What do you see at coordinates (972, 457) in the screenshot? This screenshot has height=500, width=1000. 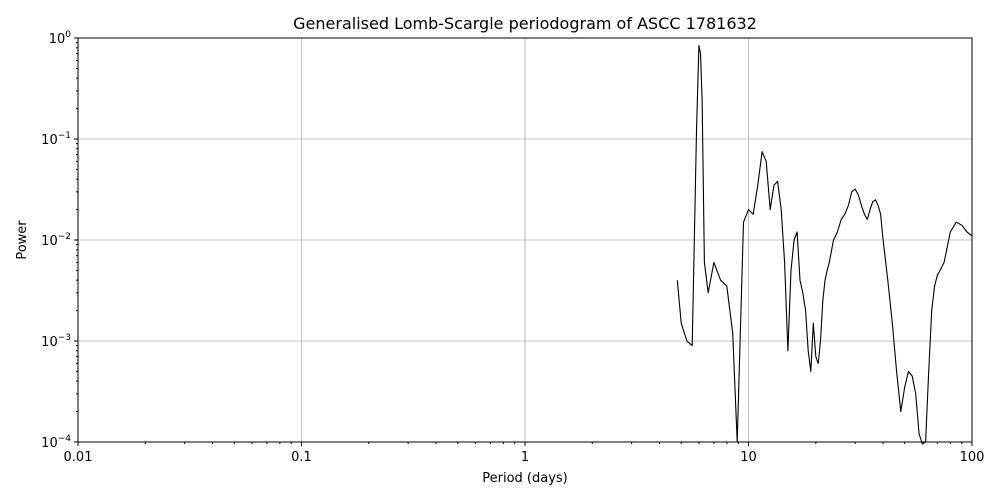 I see `x-tick-label: 100` at bounding box center [972, 457].